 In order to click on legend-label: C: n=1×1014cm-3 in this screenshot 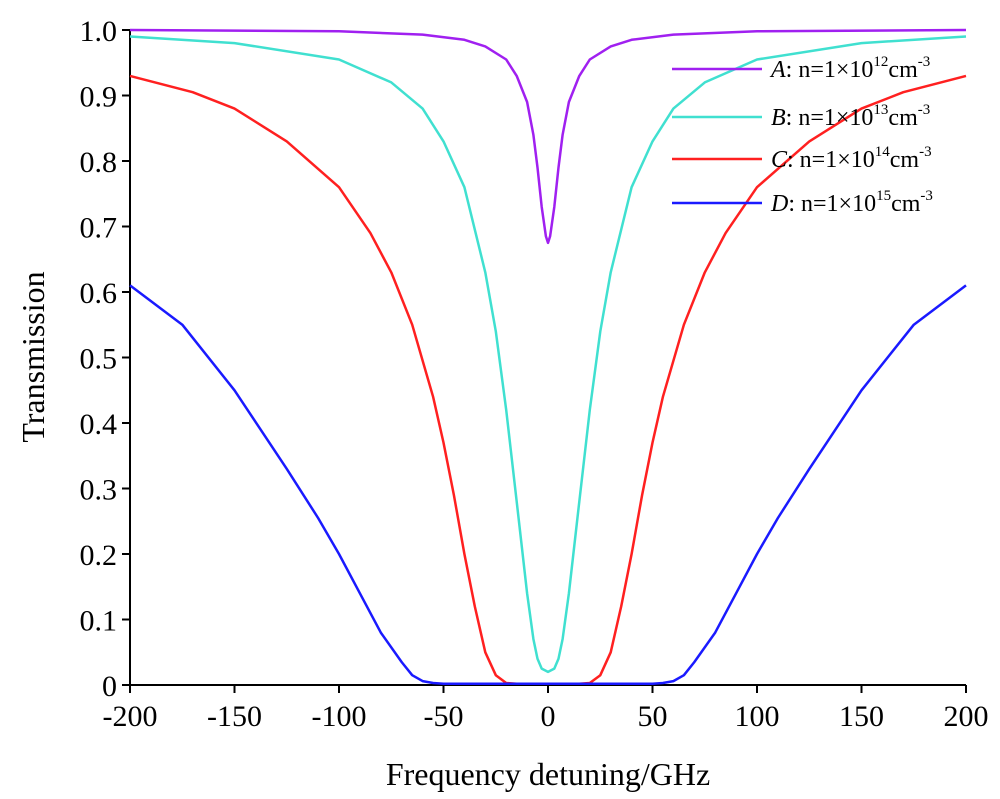, I will do `click(851, 158)`.